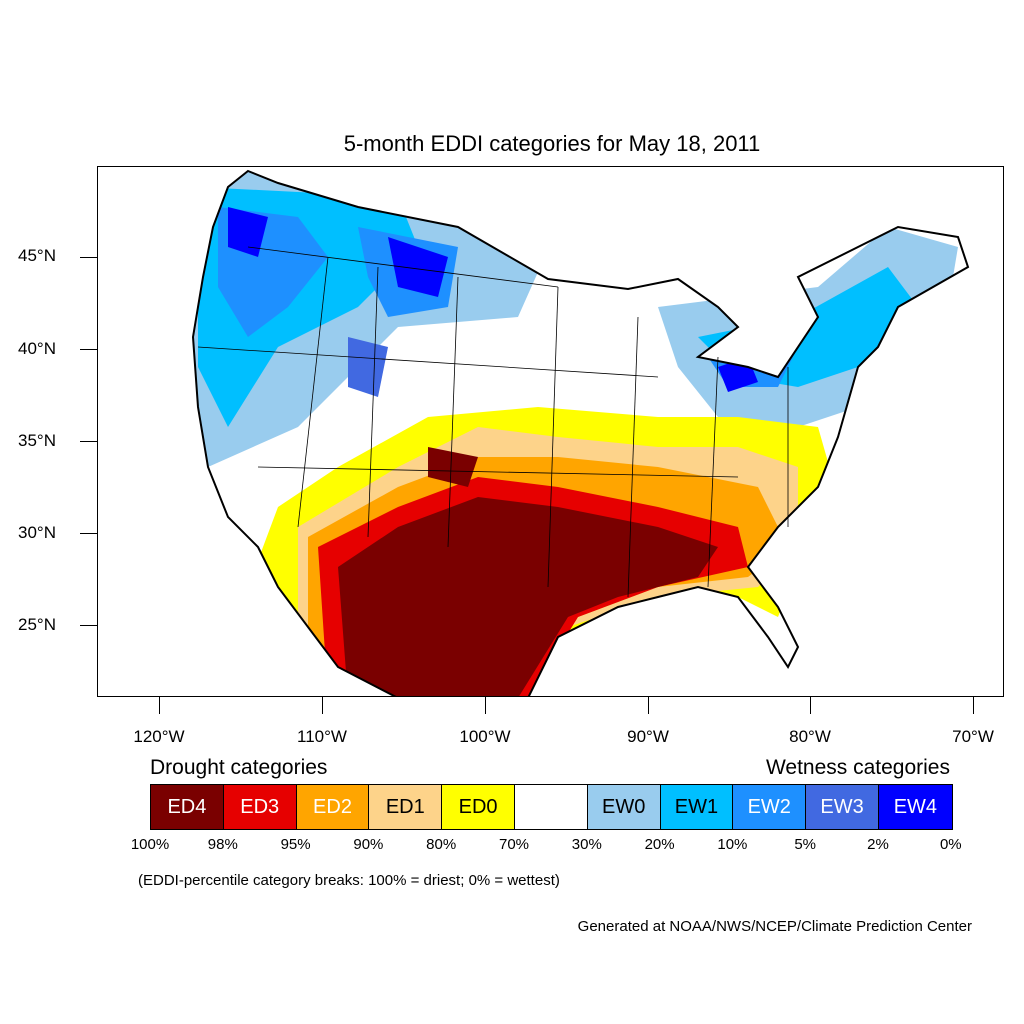 The width and height of the screenshot is (1024, 1024). What do you see at coordinates (37, 624) in the screenshot?
I see `lat-label-25: 25°N` at bounding box center [37, 624].